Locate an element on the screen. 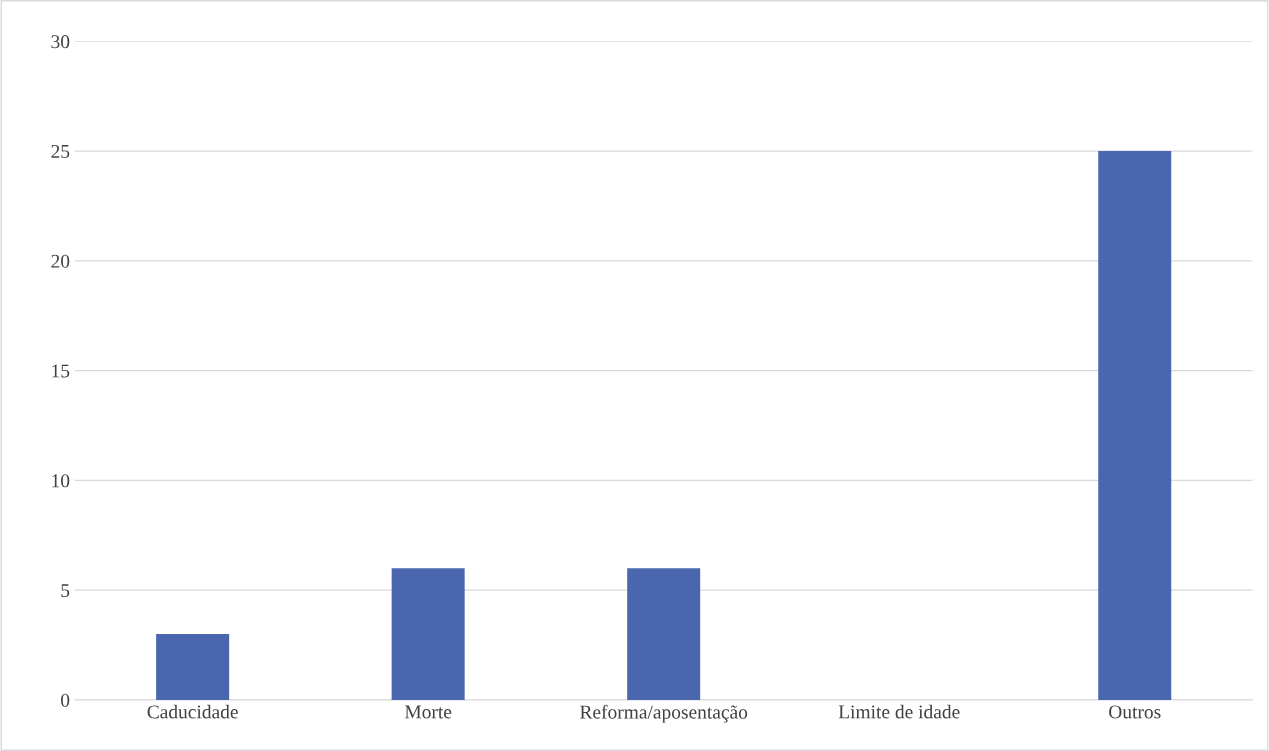 This screenshot has height=751, width=1269. x-tick-label: Limite de idade is located at coordinates (899, 711).